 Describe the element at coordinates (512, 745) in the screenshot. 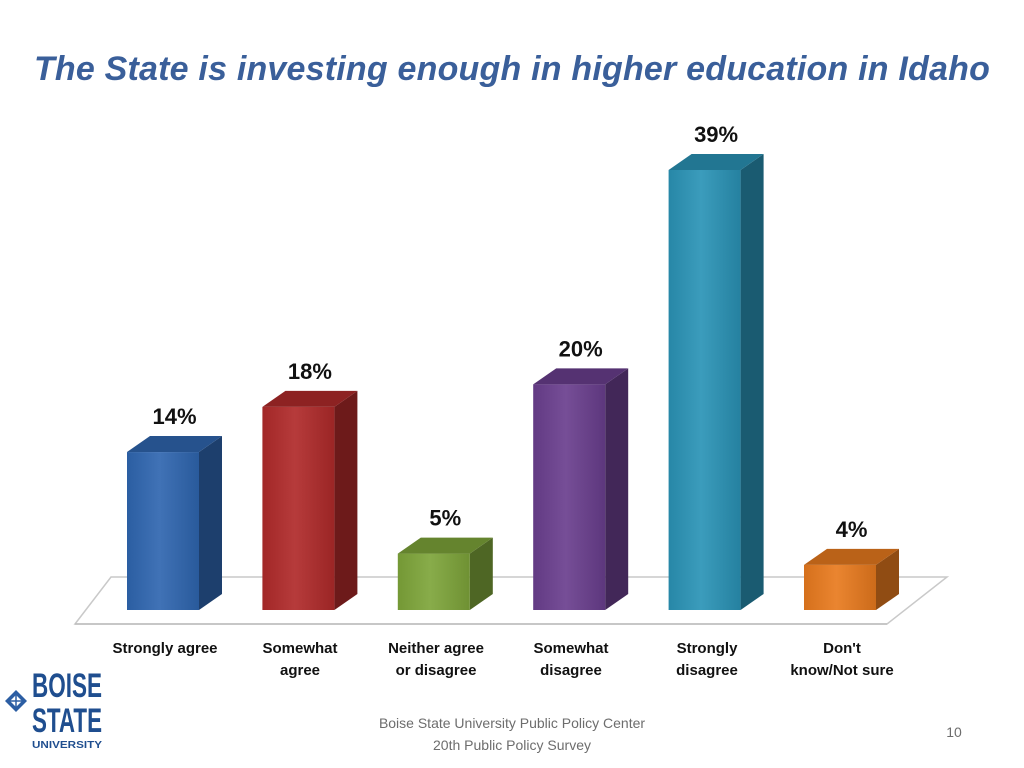

I see `footer-line-2: 20th Public Policy Survey` at that location.